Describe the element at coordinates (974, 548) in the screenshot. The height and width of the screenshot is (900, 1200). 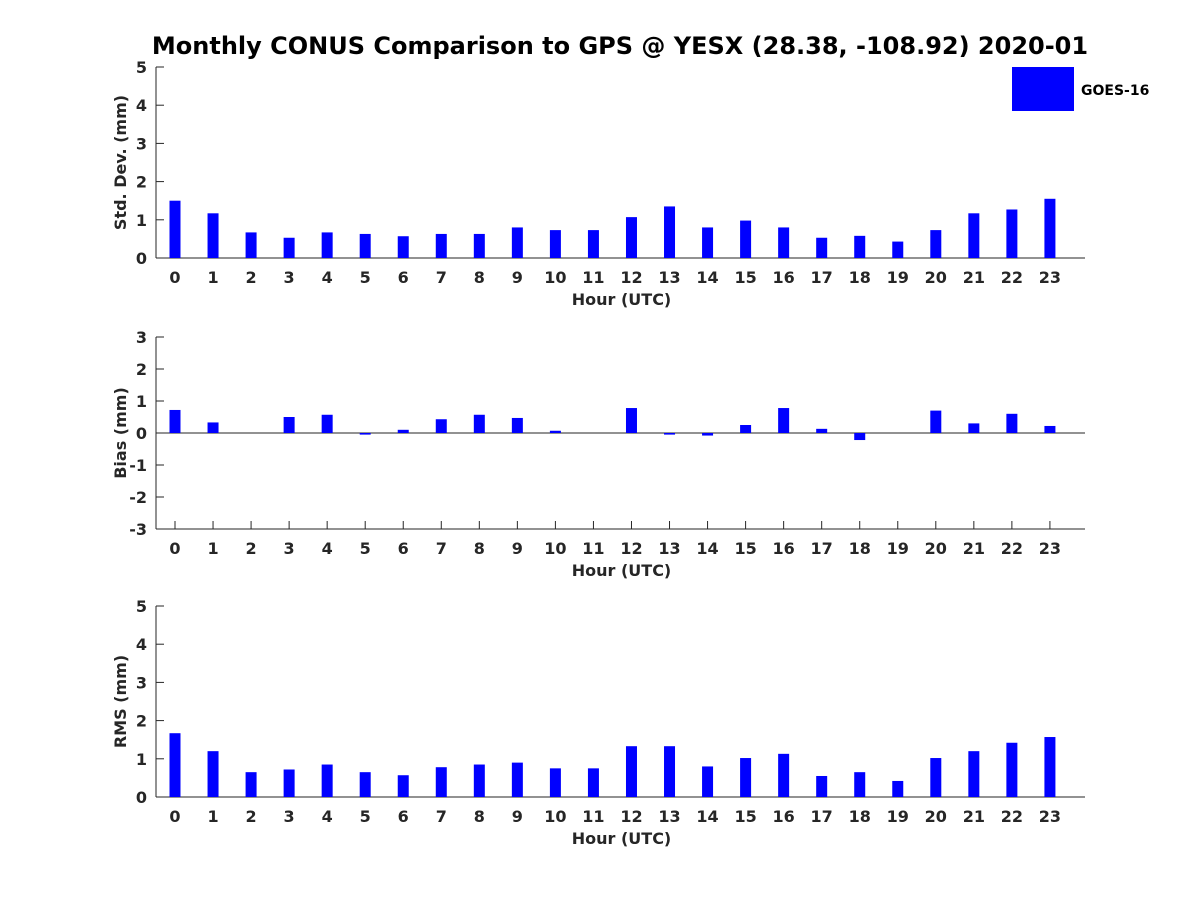
I see `x-tick-label: 21` at that location.